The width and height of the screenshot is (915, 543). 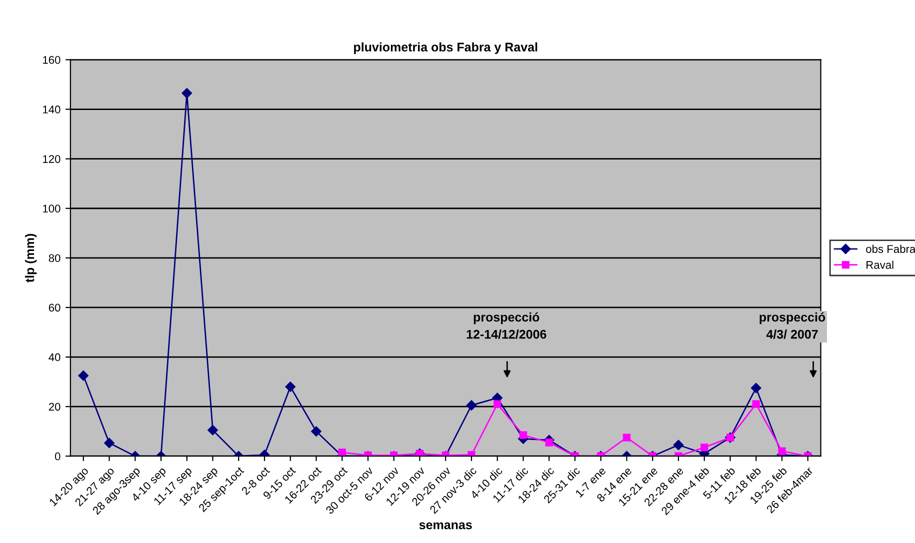 What do you see at coordinates (446, 48) in the screenshot?
I see `chart-title: pluviometria obs Fabra y Raval` at bounding box center [446, 48].